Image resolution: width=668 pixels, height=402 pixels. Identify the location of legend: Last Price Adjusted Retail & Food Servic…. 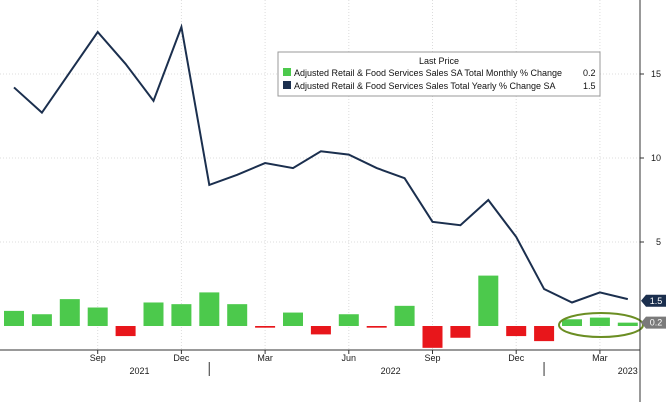
(439, 74).